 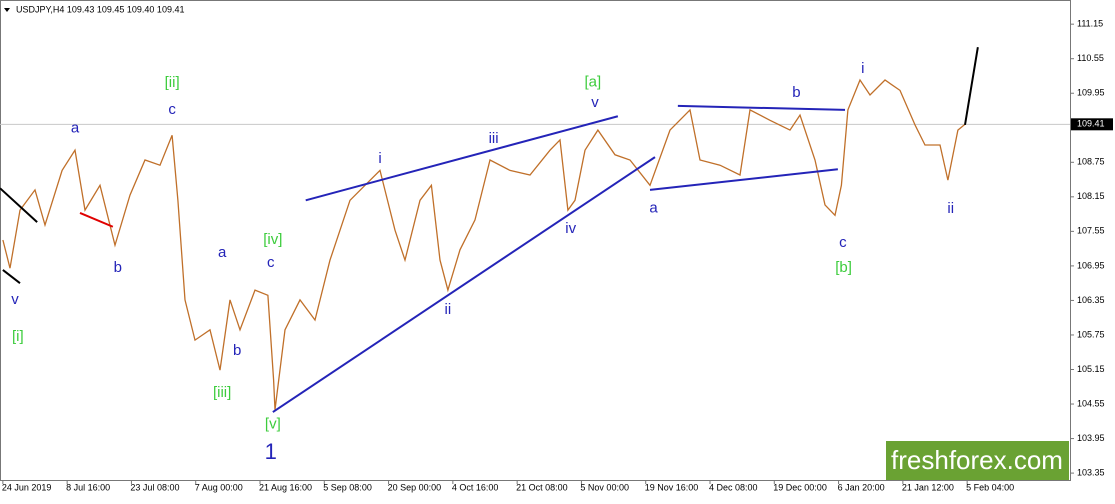 I want to click on x-tick-label: 6 Jan 20:00, so click(x=861, y=487).